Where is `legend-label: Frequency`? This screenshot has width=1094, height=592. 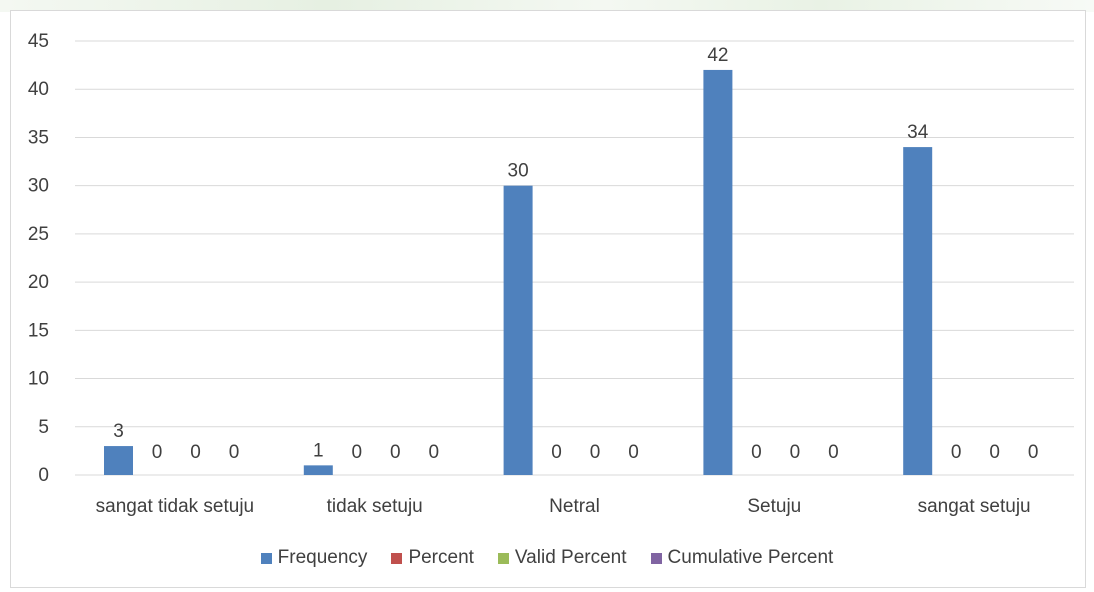
legend-label: Frequency is located at coordinates (322, 557).